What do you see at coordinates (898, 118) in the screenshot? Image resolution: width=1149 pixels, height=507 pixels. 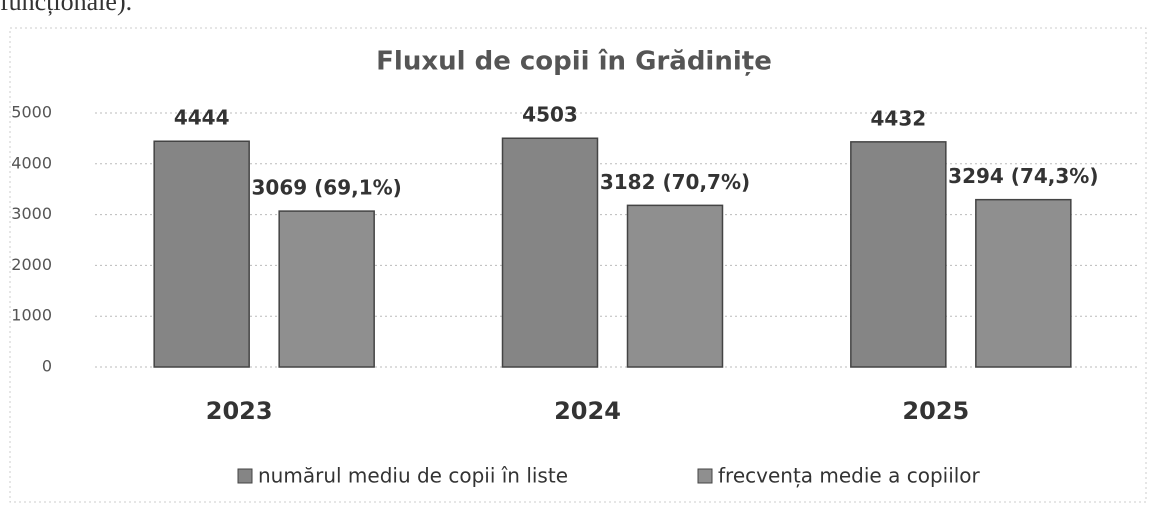 I see `data-label: 4432` at bounding box center [898, 118].